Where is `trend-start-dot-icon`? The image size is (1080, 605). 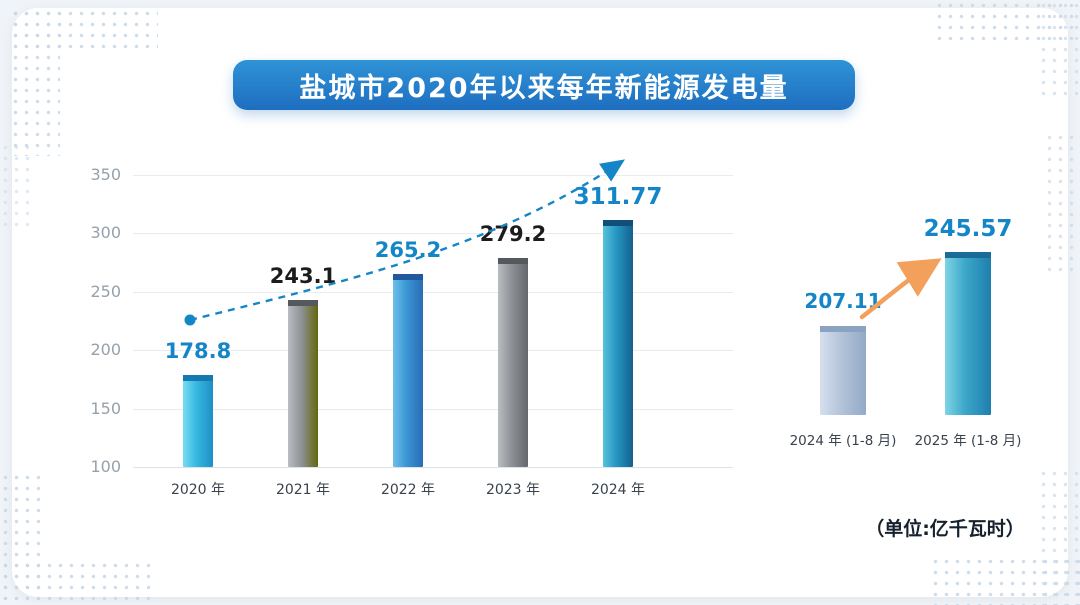 trend-start-dot-icon is located at coordinates (190, 320).